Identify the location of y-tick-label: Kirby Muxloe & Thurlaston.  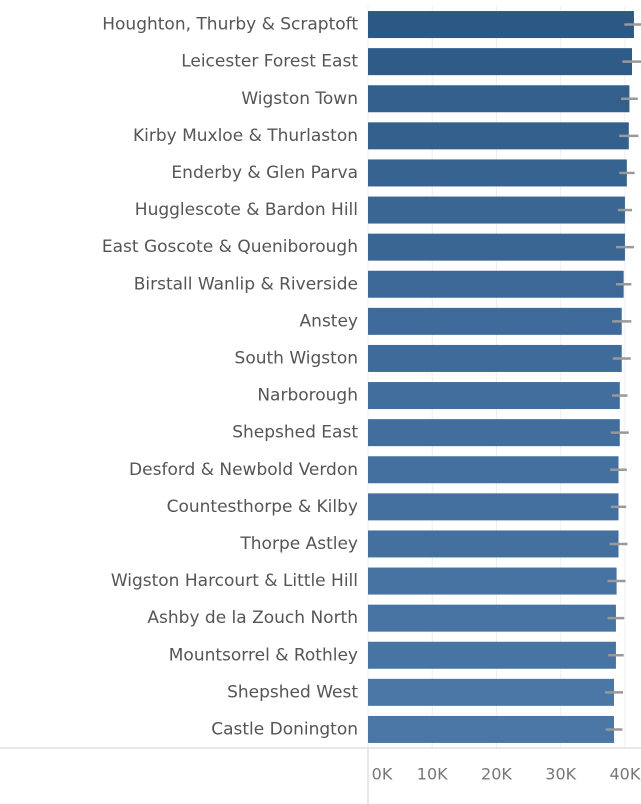
(245, 136).